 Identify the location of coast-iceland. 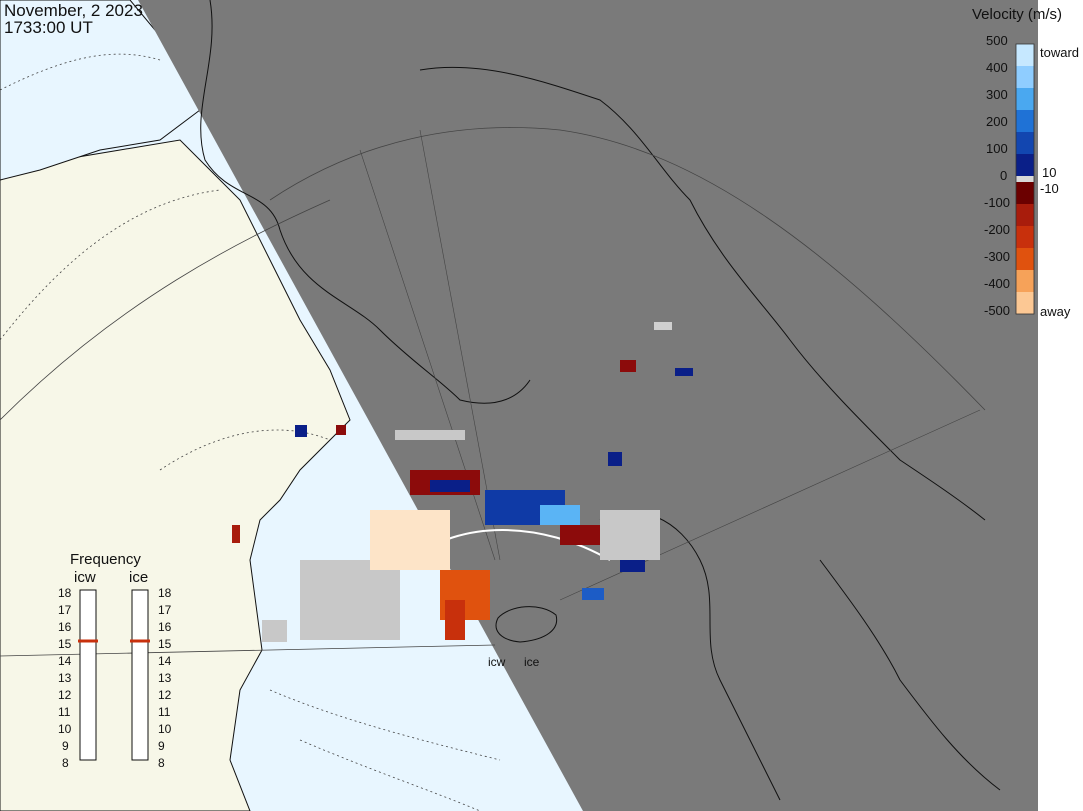
(526, 624).